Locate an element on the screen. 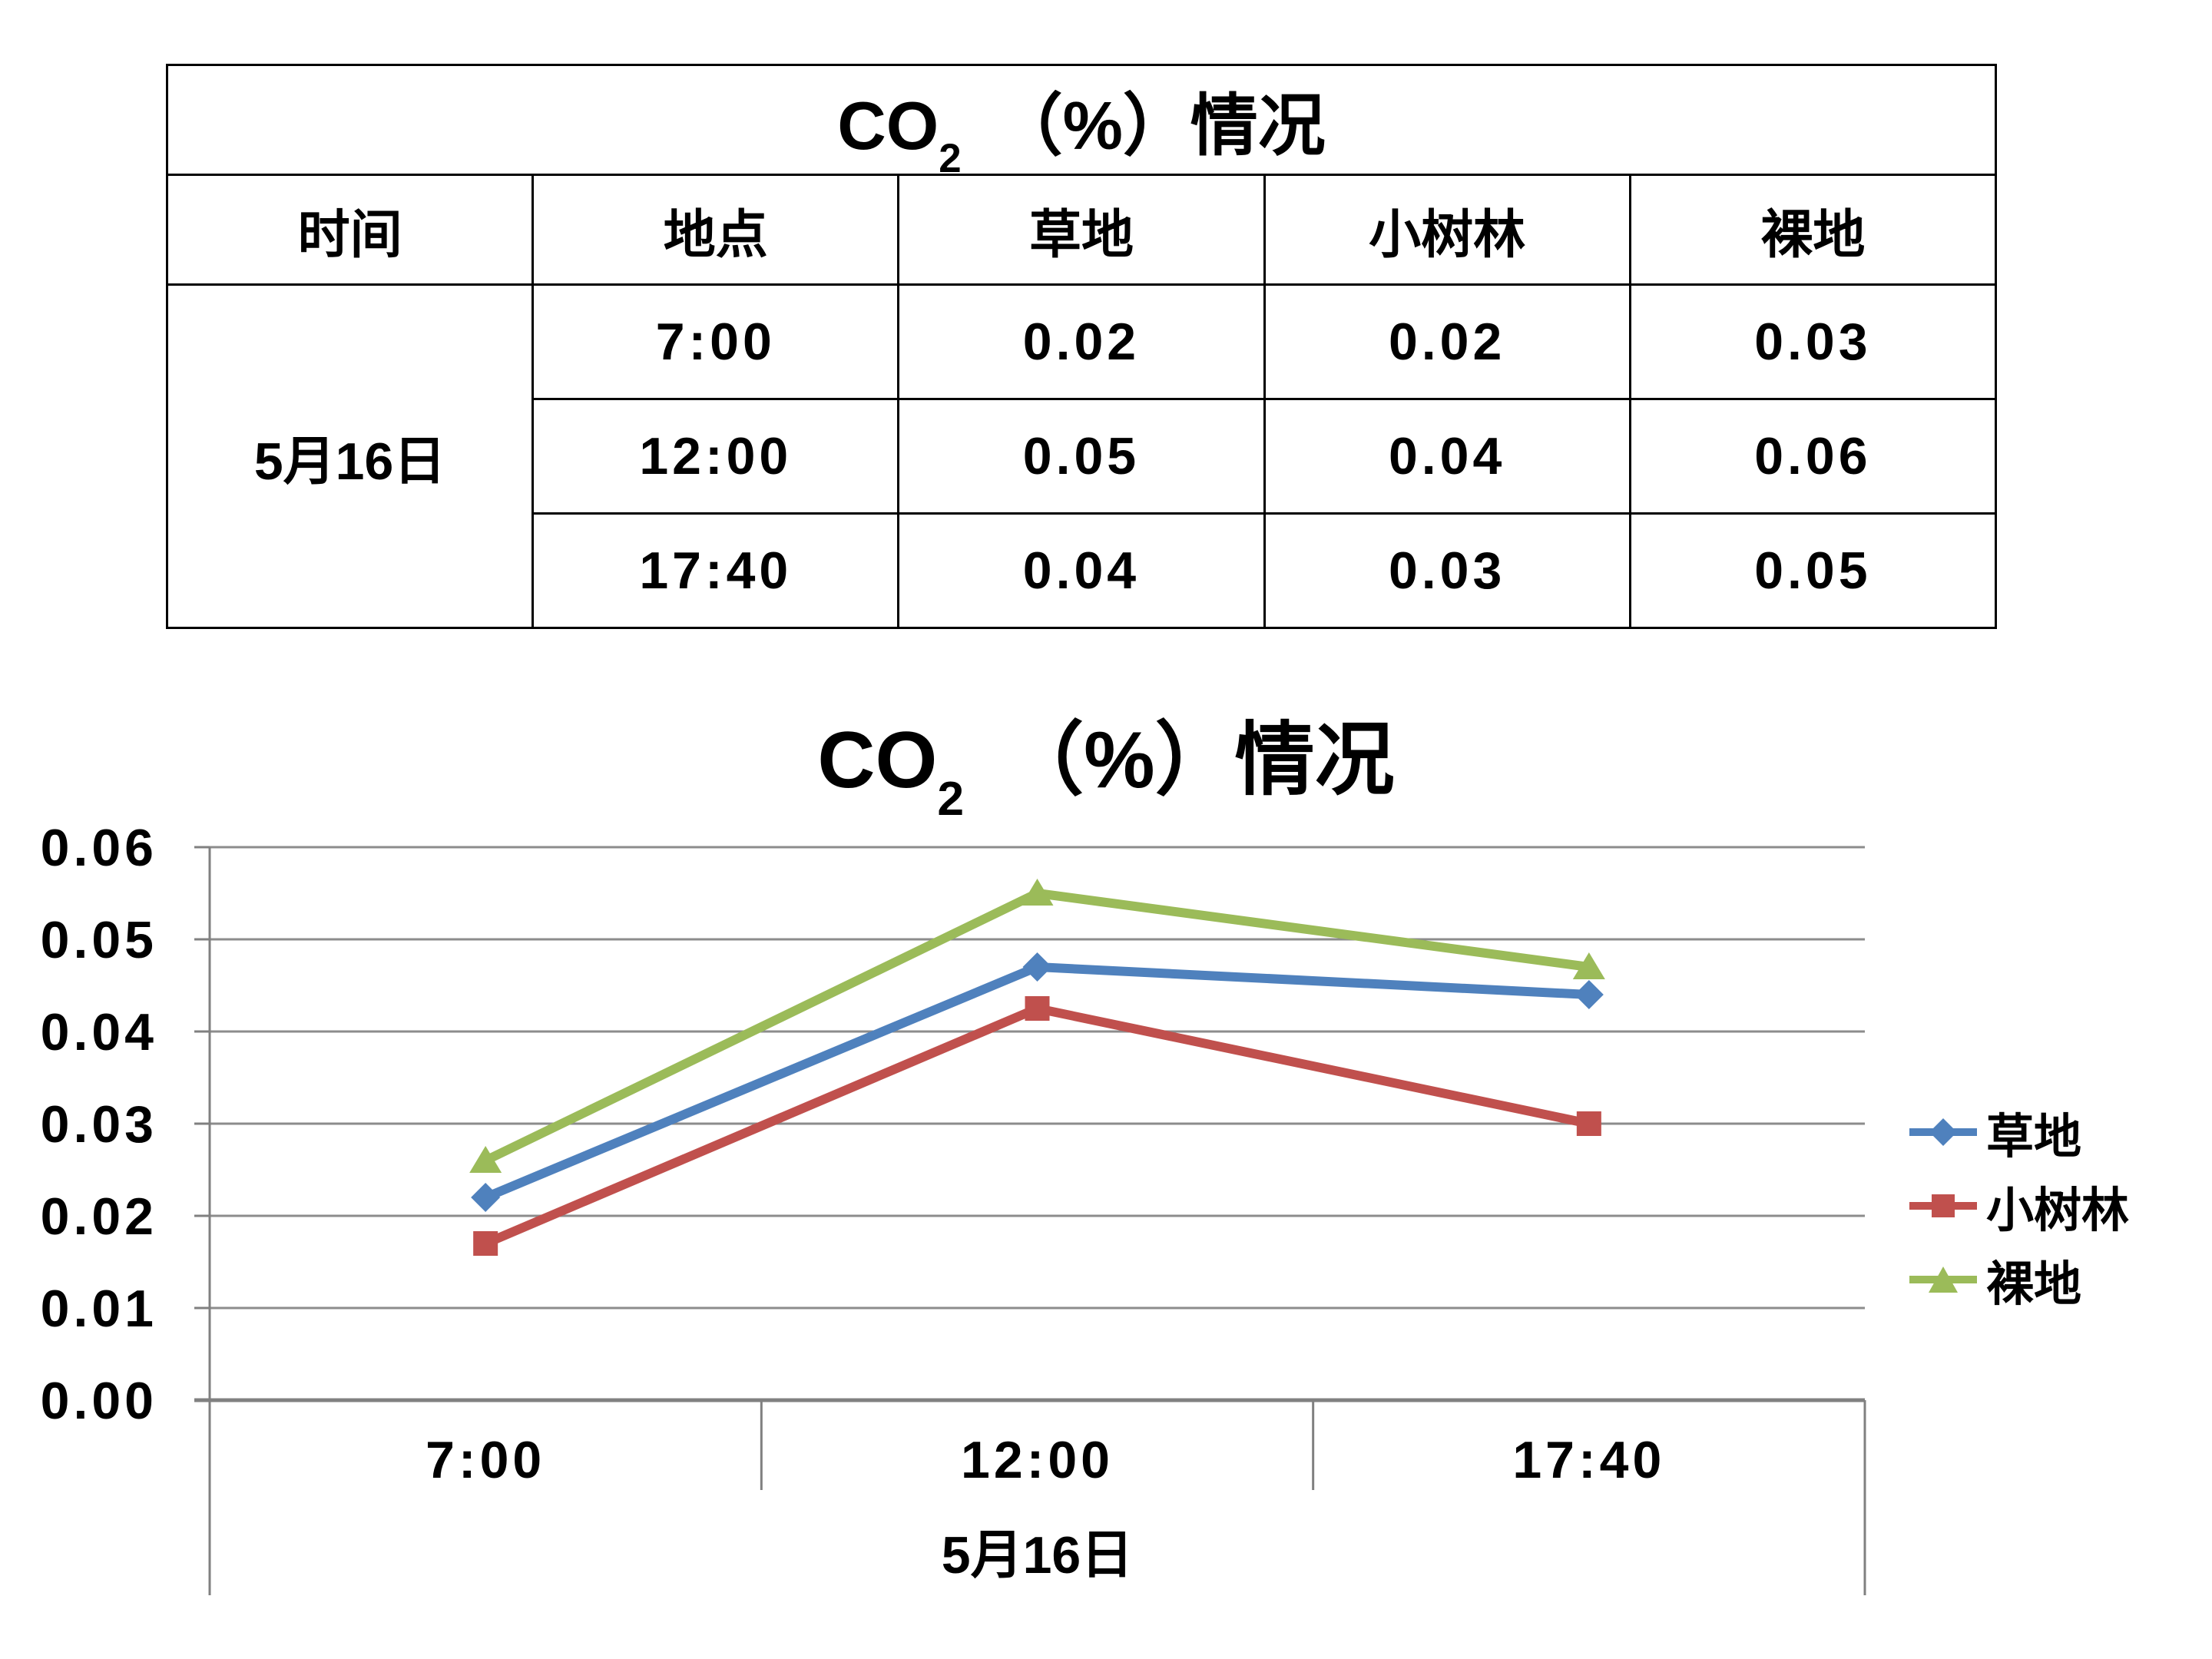 Image resolution: width=2212 pixels, height=1659 pixels. cell-grassland-0: 0.02 is located at coordinates (1081, 341).